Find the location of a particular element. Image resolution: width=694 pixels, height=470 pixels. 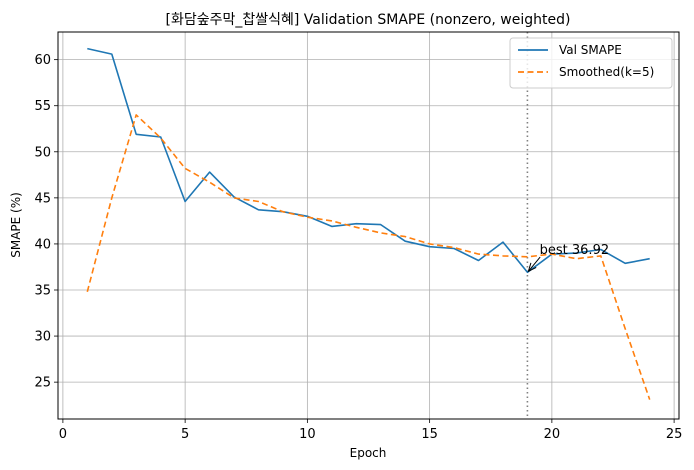

y-tick-label: 30 is located at coordinates (42, 337).